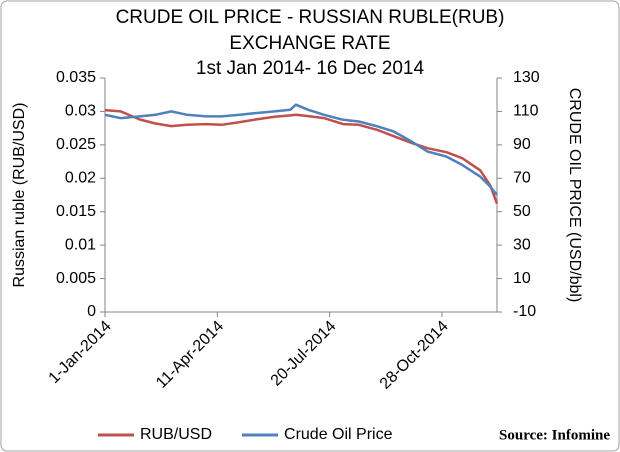 The width and height of the screenshot is (620, 452). I want to click on y2-tick-label: 50, so click(522, 211).